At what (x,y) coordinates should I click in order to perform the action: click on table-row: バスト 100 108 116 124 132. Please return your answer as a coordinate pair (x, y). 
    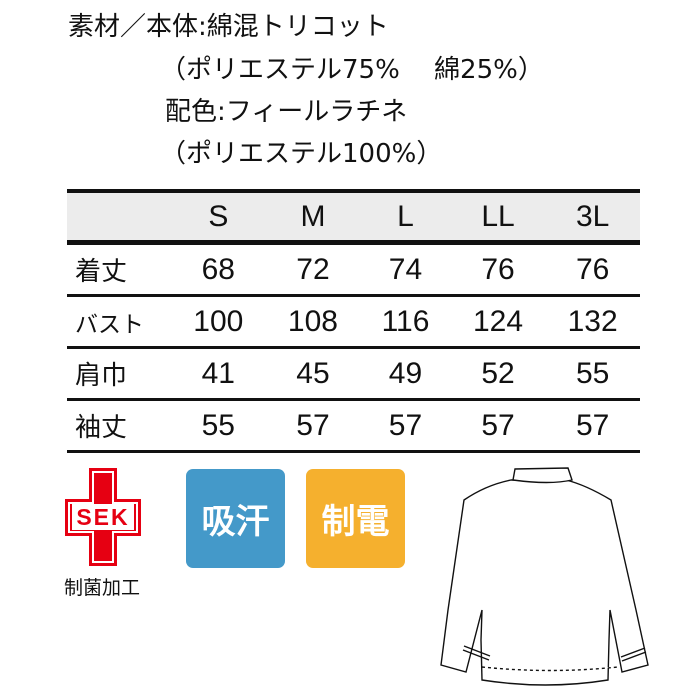
    Looking at the image, I should click on (353, 322).